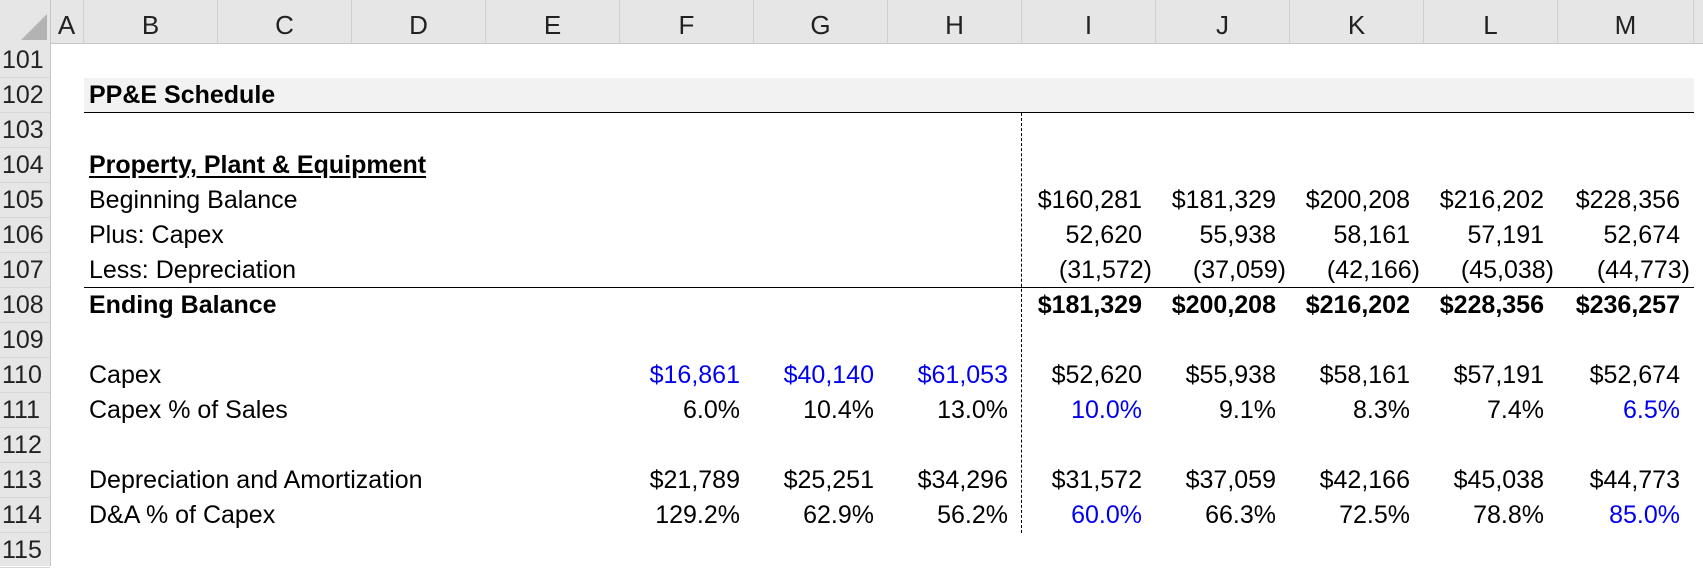 Image resolution: width=1703 pixels, height=568 pixels. I want to click on row-header: 102, so click(25, 95).